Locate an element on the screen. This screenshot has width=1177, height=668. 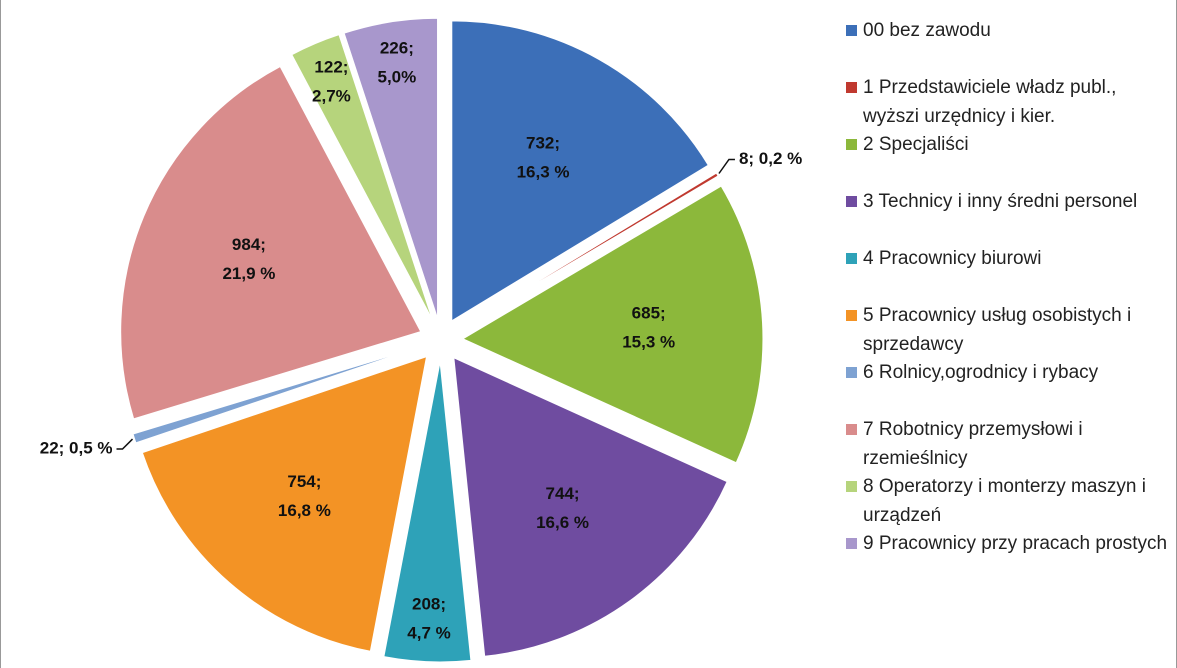
data-label: 208; is located at coordinates (429, 604).